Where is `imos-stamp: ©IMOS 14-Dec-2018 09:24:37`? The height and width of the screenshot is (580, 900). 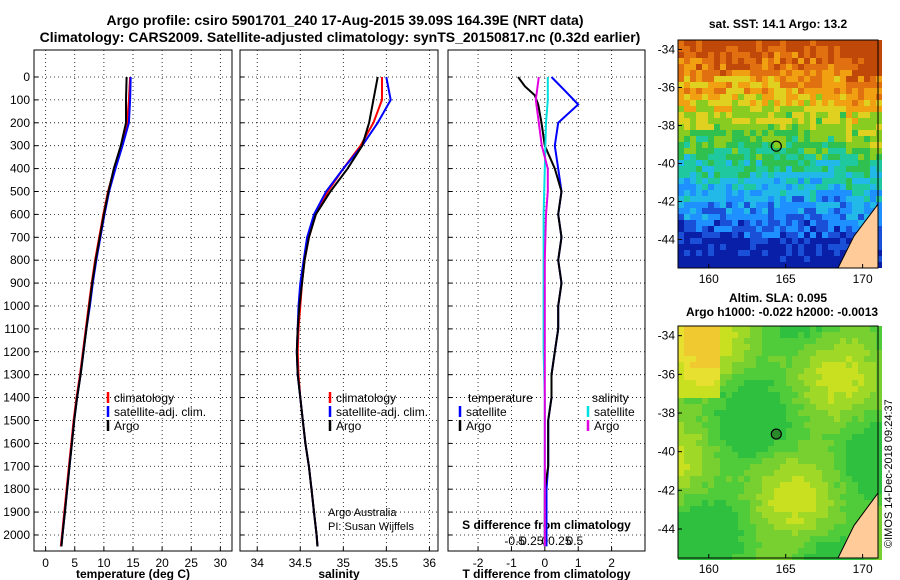
imos-stamp: ©IMOS 14-Dec-2018 09:24:37 is located at coordinates (889, 473).